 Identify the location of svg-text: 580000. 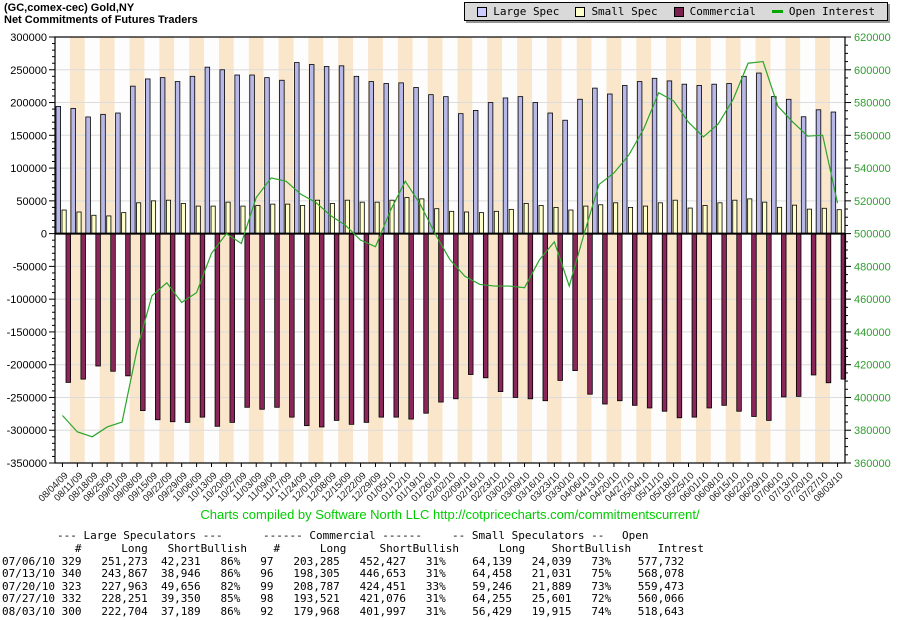
(872, 104).